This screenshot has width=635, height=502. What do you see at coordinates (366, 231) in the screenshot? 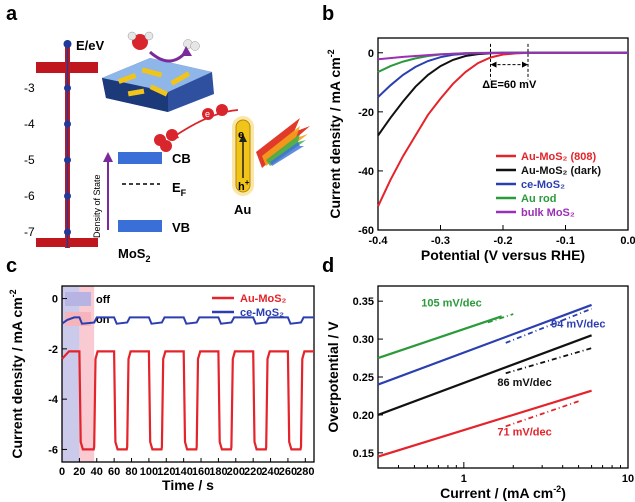
I see `y-tick-label: -60` at bounding box center [366, 231].